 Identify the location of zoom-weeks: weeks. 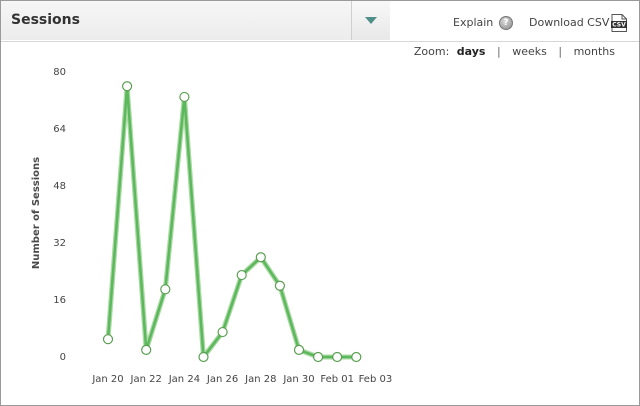
(529, 51).